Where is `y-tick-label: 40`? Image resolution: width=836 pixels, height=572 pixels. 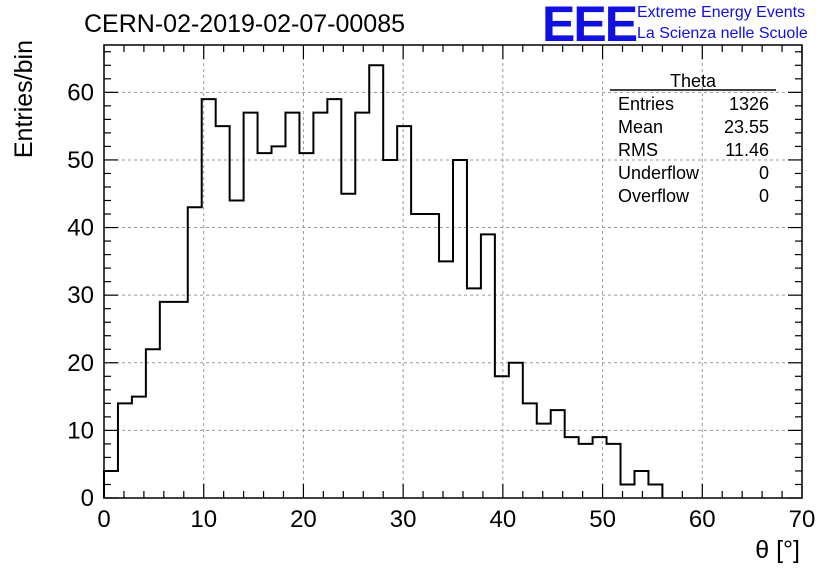 y-tick-label: 40 is located at coordinates (80, 228).